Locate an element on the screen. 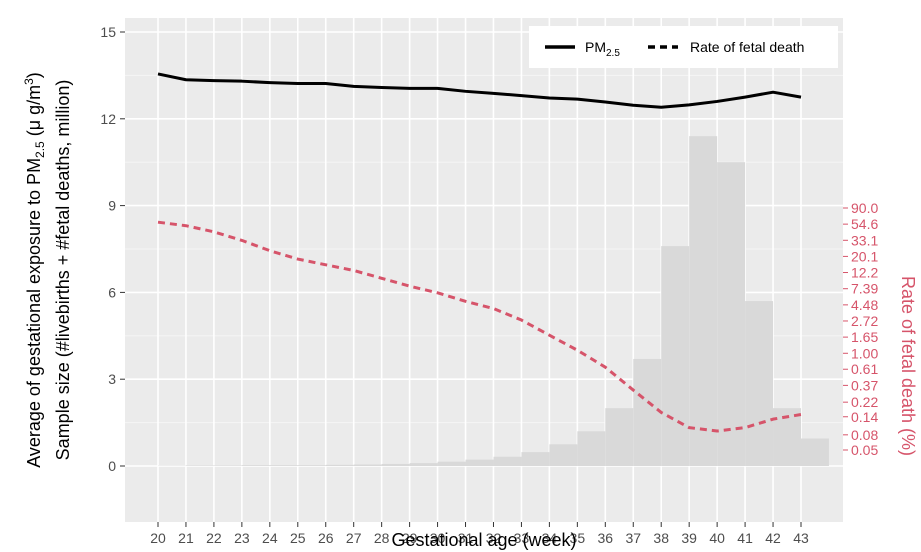 The width and height of the screenshot is (921, 552). x-tick-label: 29 is located at coordinates (410, 538).